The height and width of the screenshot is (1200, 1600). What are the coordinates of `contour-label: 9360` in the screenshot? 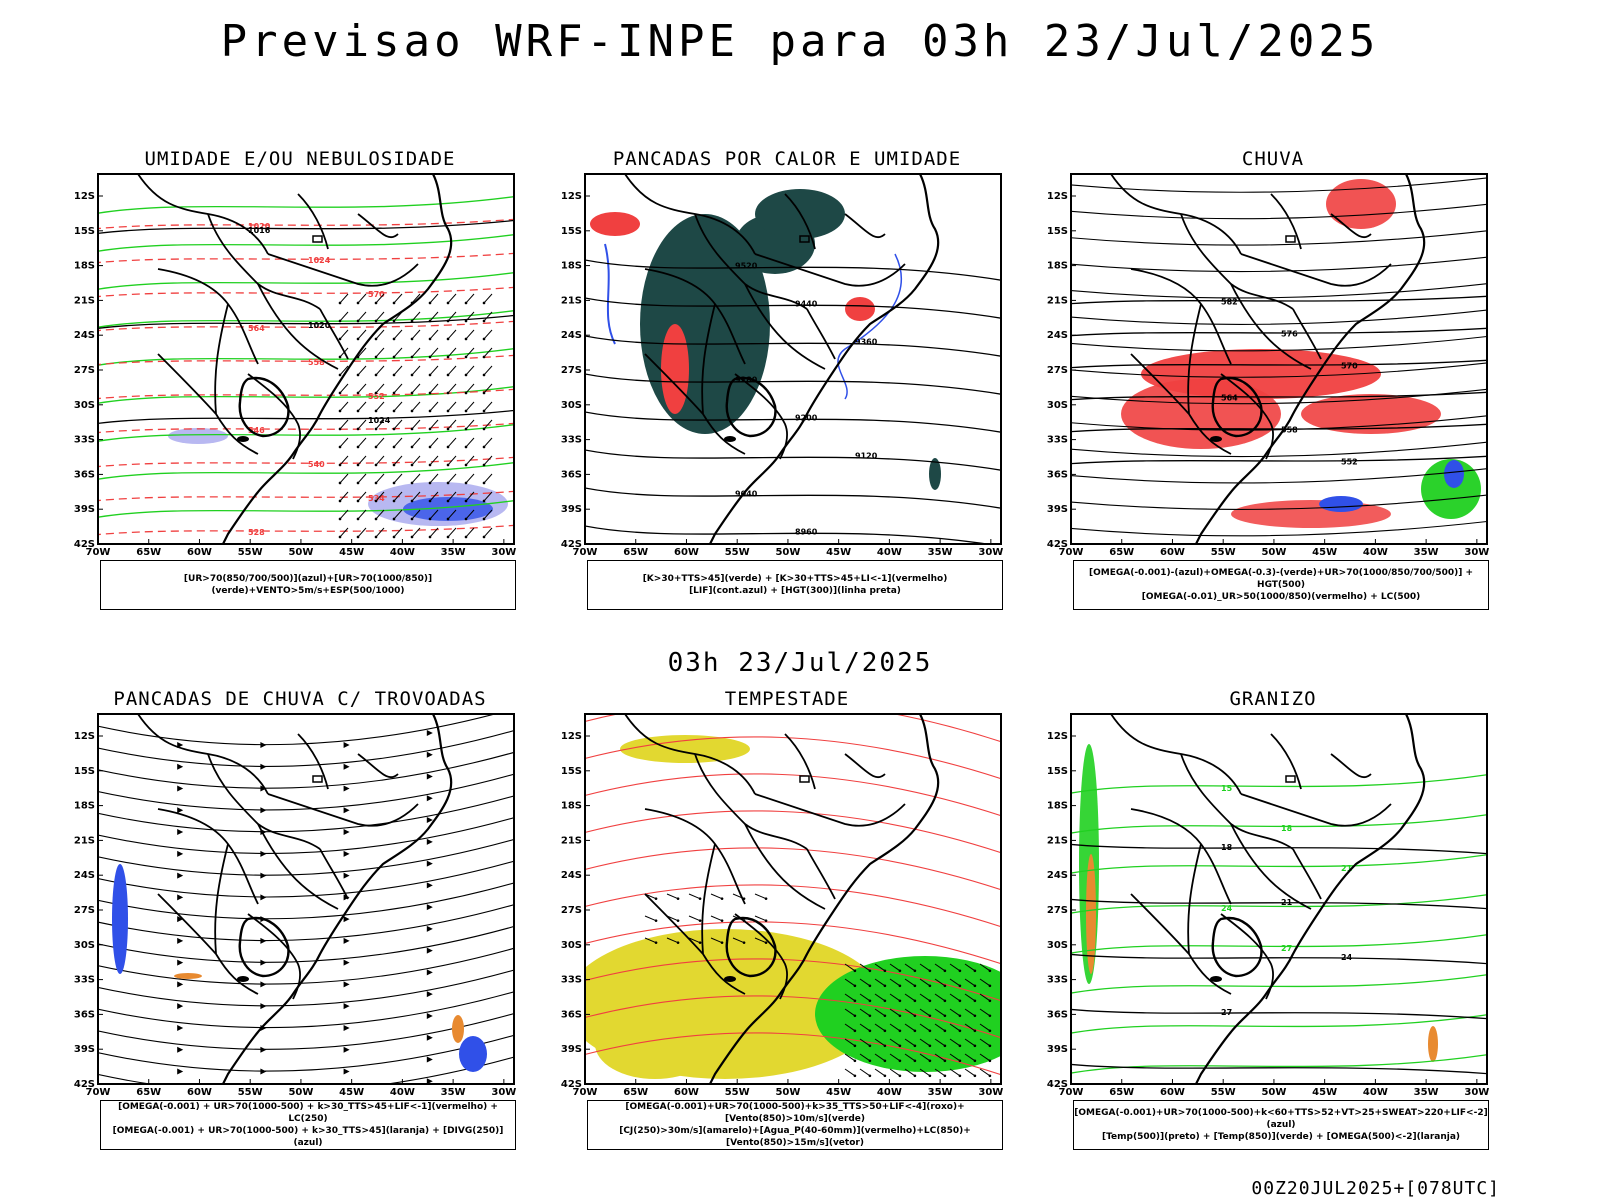 It's located at (866, 342).